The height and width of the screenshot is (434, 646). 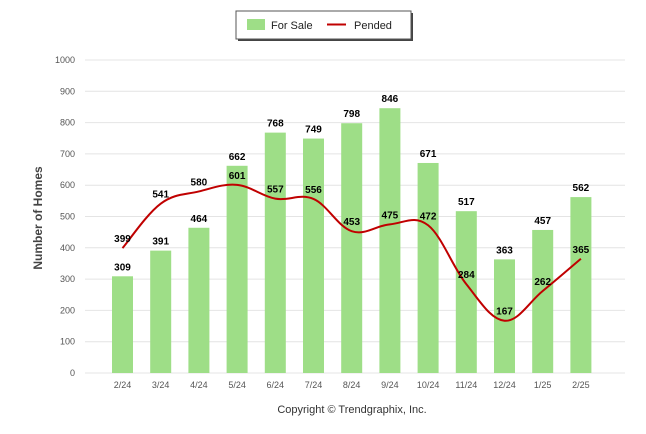 What do you see at coordinates (38, 218) in the screenshot?
I see `y-axis-title: Number of Homes` at bounding box center [38, 218].